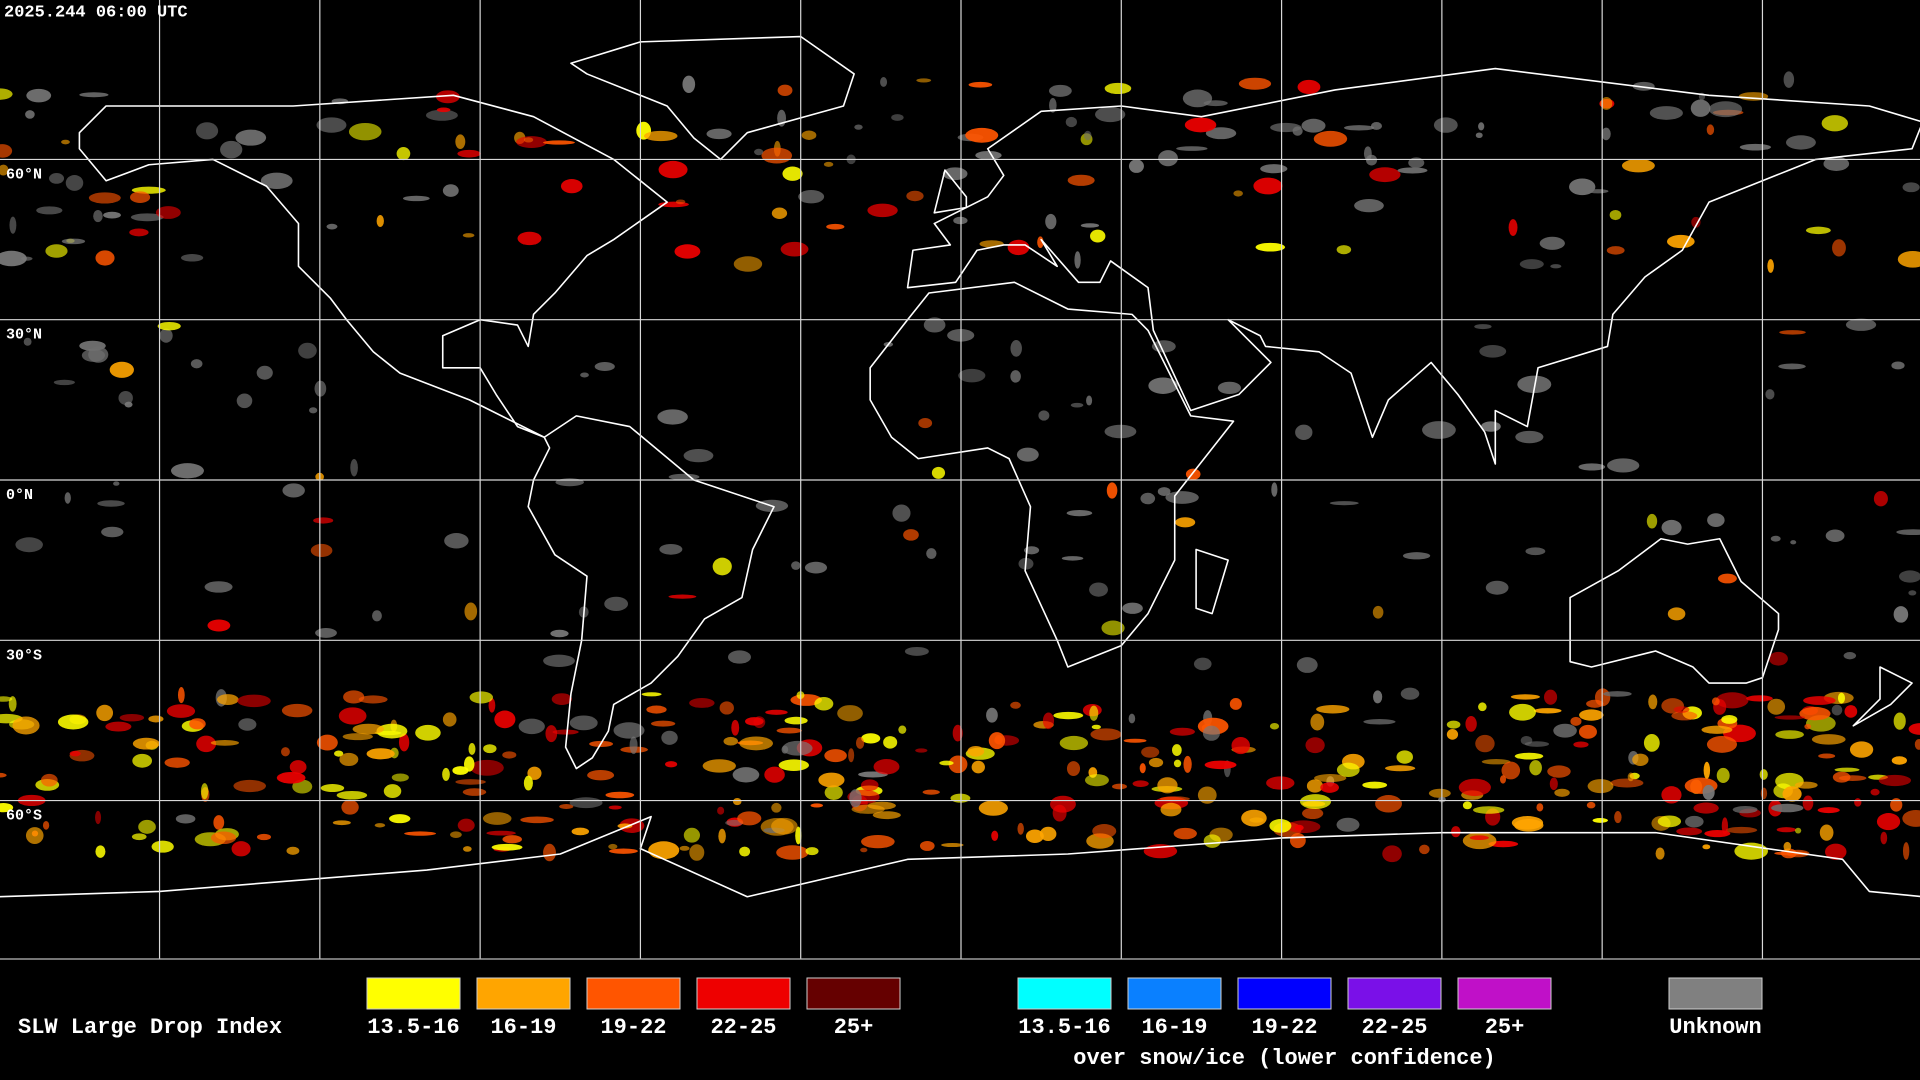 The height and width of the screenshot is (1080, 1920). What do you see at coordinates (950, 191) in the screenshot?
I see `coastline` at bounding box center [950, 191].